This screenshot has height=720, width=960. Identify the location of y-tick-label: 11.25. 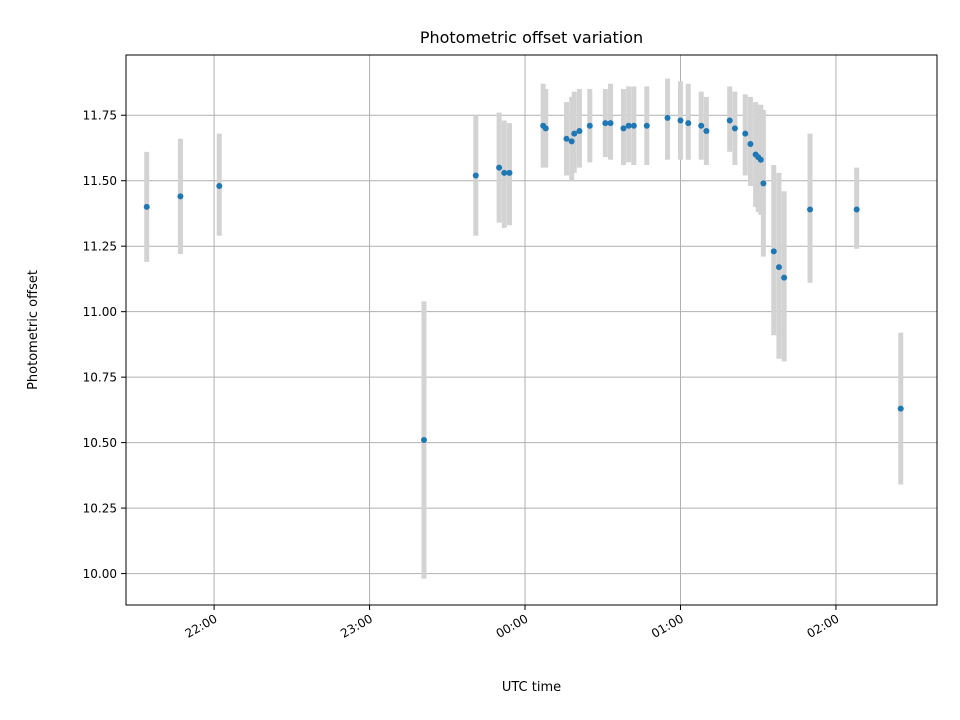
(100, 247).